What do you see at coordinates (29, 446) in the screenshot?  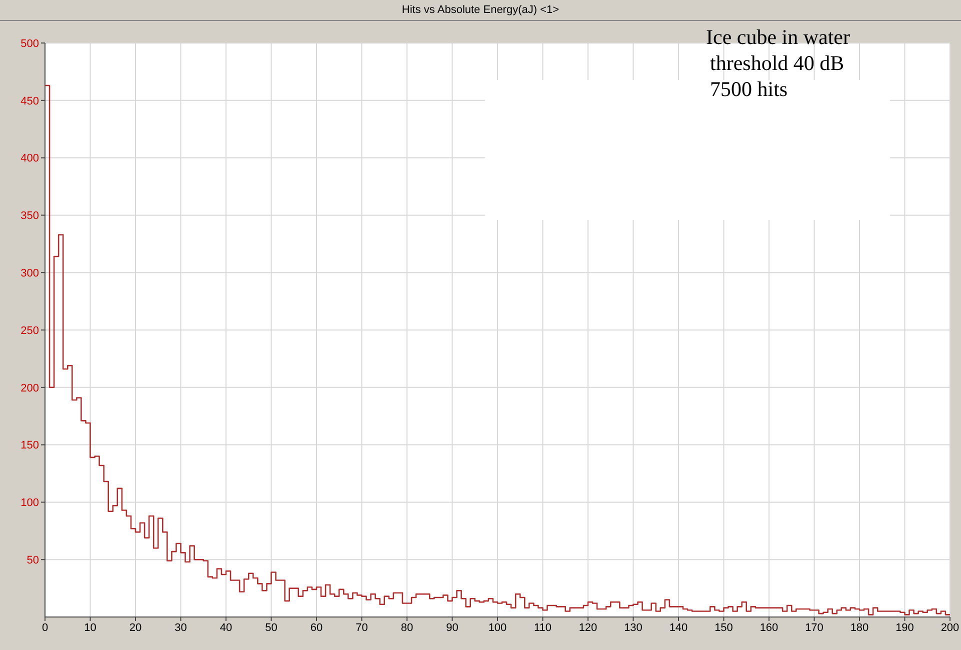 I see `y-tick-label: 150` at bounding box center [29, 446].